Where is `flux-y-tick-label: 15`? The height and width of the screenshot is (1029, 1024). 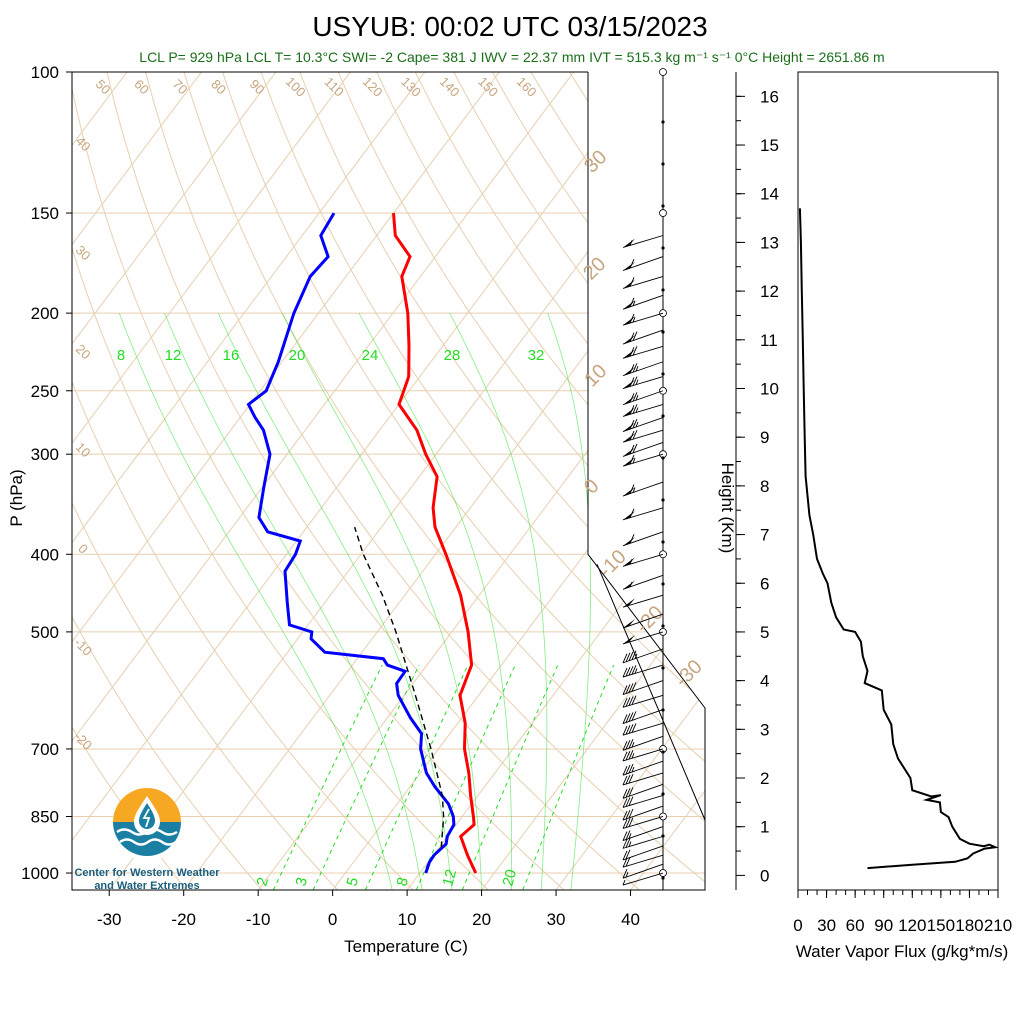 flux-y-tick-label: 15 is located at coordinates (769, 145).